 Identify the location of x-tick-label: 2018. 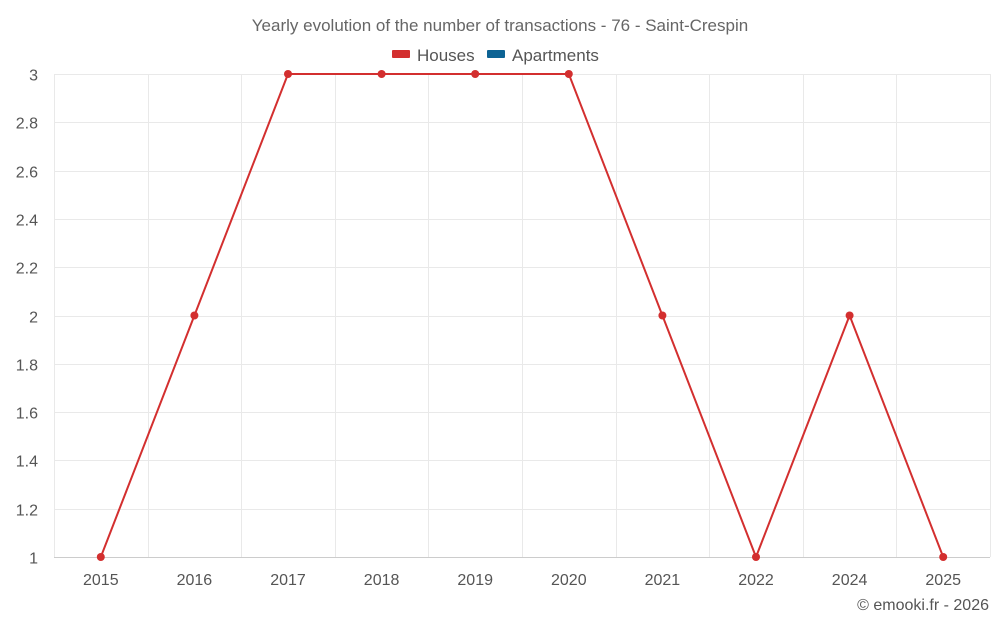
(382, 580).